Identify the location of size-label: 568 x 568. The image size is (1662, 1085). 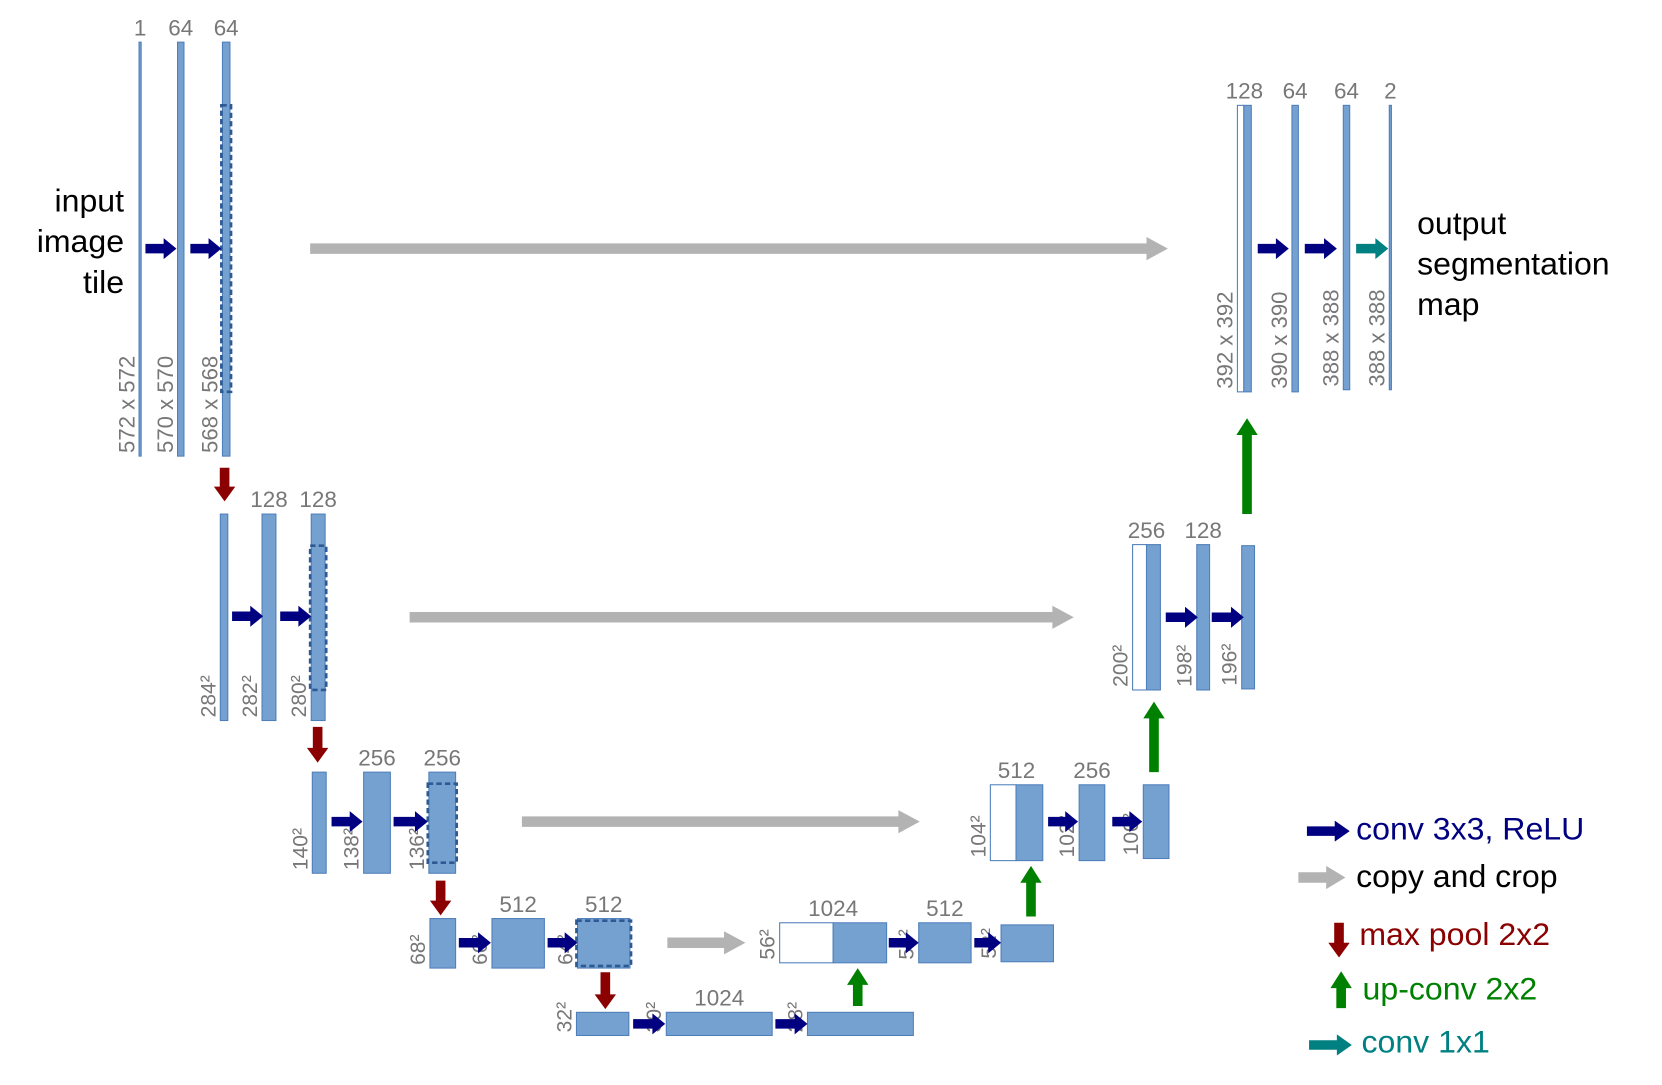
(210, 404).